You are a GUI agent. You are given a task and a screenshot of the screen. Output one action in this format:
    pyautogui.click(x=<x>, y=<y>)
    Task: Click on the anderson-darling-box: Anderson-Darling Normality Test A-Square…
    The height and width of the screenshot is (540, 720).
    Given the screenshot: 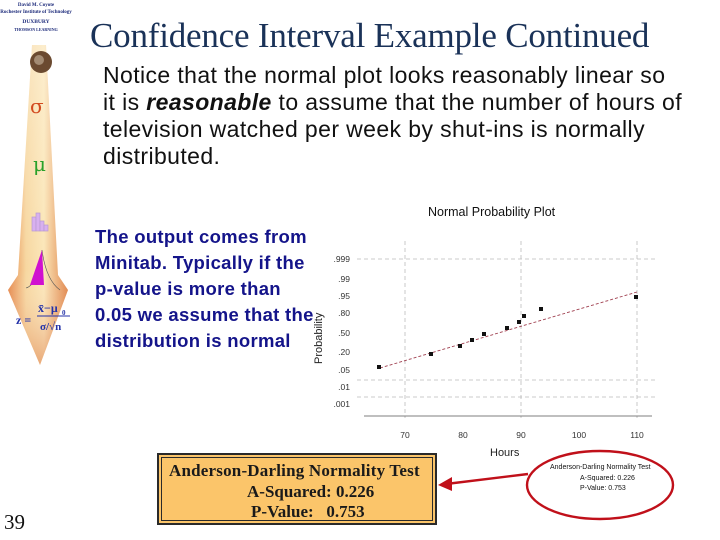 What is the action you would take?
    pyautogui.click(x=297, y=489)
    